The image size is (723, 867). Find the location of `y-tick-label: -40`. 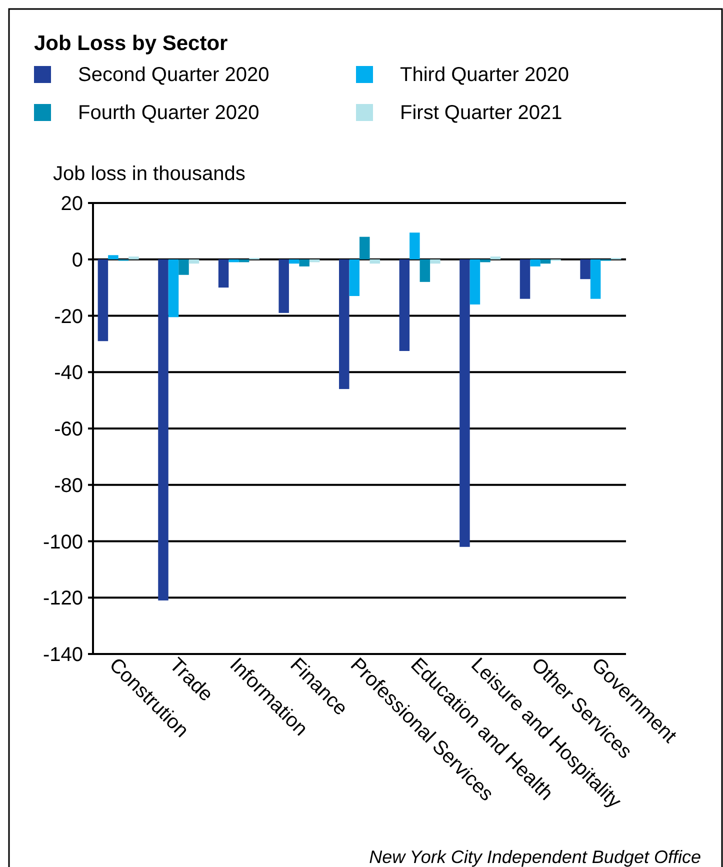

y-tick-label: -40 is located at coordinates (68, 373).